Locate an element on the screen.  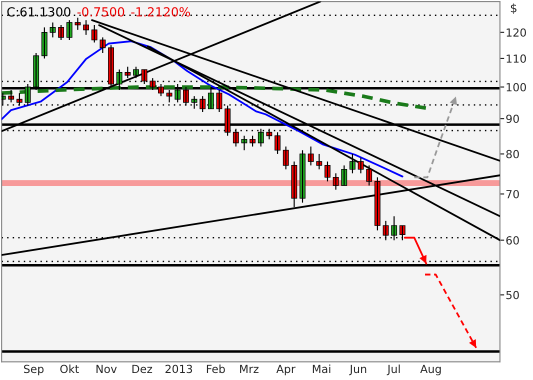
y-tick-label: 100 is located at coordinates (516, 87).